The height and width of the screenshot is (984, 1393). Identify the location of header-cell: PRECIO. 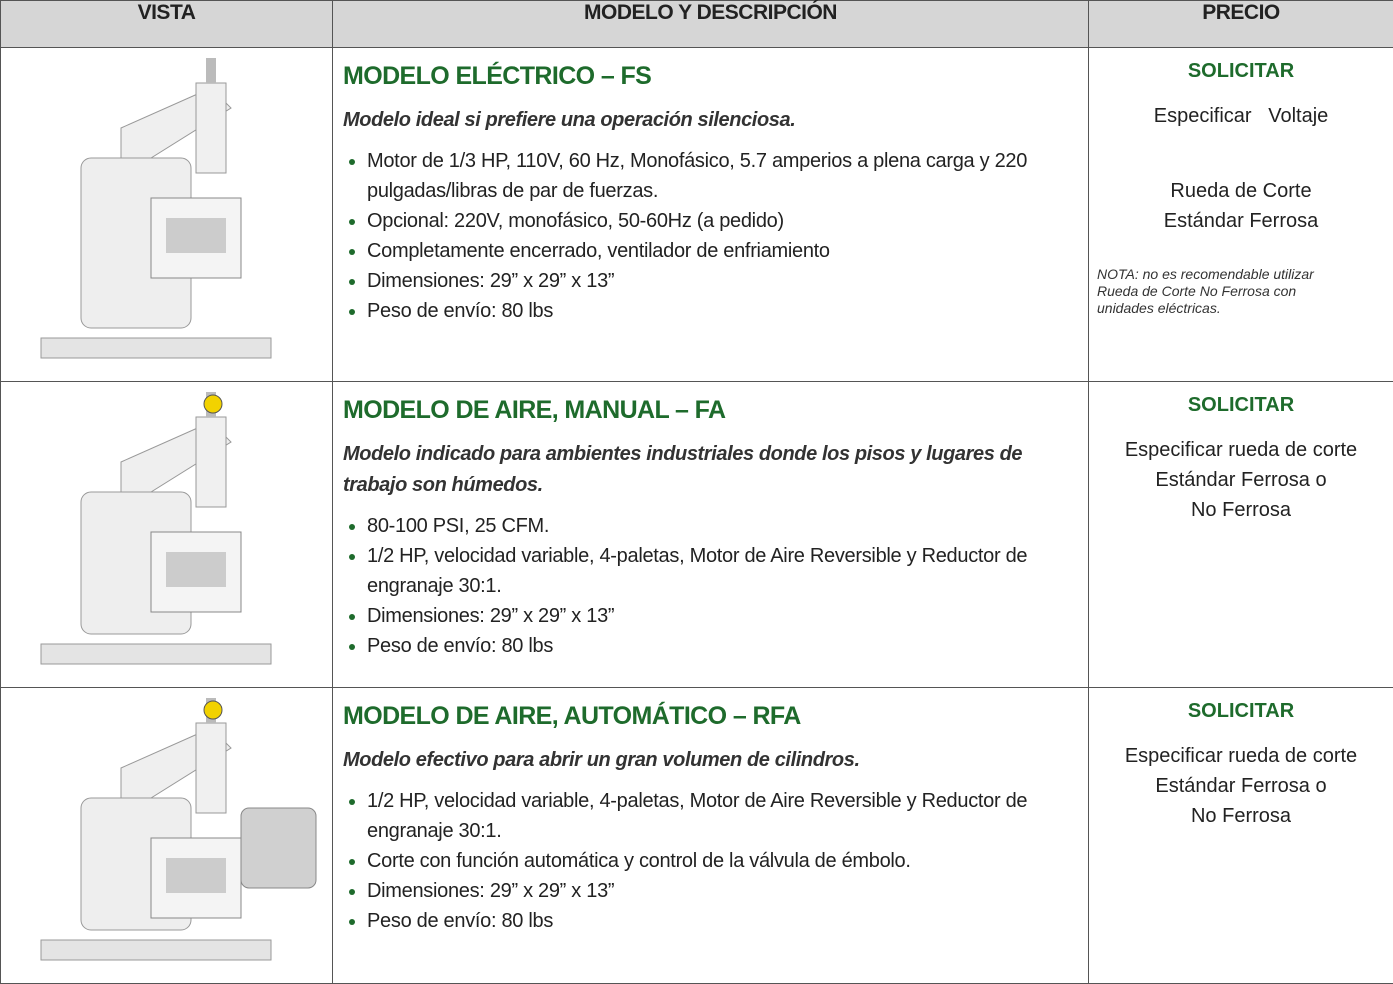
(1241, 24).